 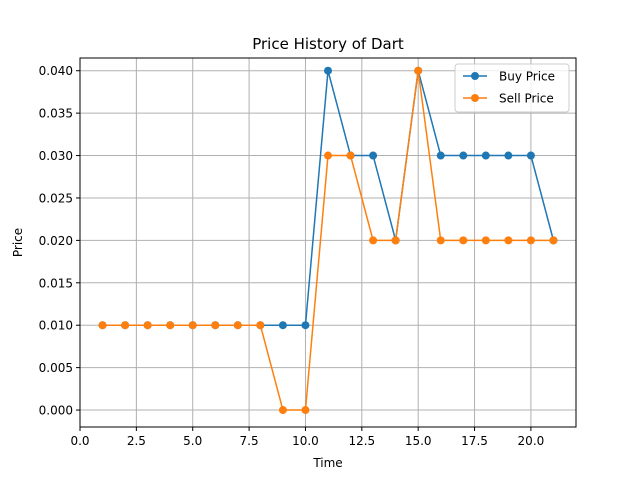 I want to click on y-axis-label: Price, so click(x=18, y=242).